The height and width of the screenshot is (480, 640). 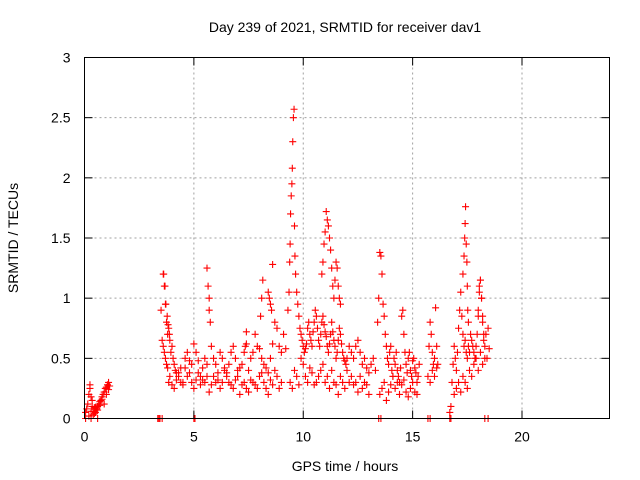 I want to click on x-tick-label: 10, so click(x=303, y=437).